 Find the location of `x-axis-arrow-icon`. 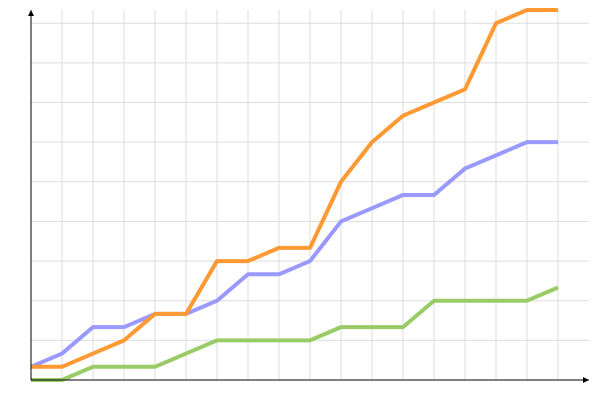

x-axis-arrow-icon is located at coordinates (586, 380).